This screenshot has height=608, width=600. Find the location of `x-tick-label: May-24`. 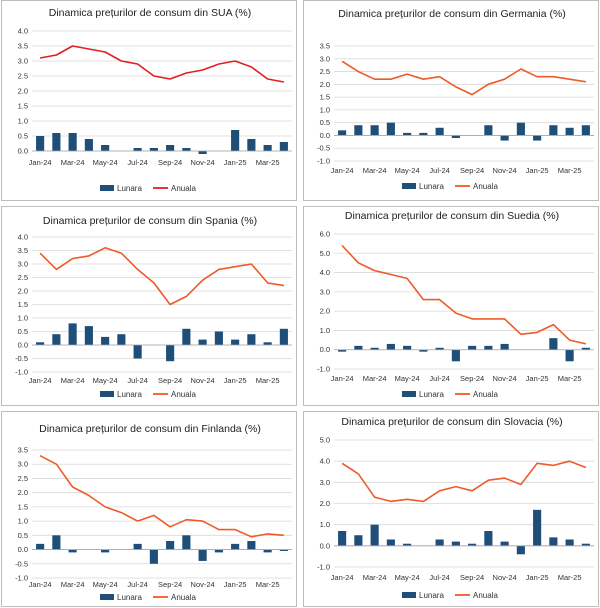

x-tick-label: May-24 is located at coordinates (105, 162).